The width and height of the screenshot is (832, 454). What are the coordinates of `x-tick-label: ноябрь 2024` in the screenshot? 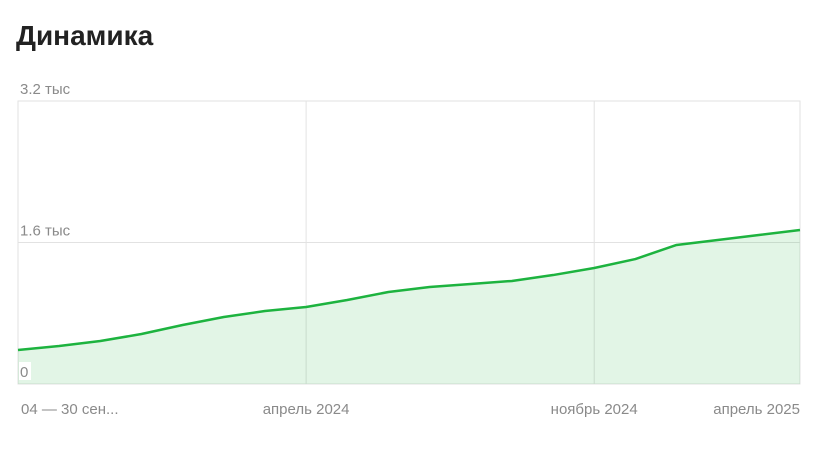 It's located at (594, 409).